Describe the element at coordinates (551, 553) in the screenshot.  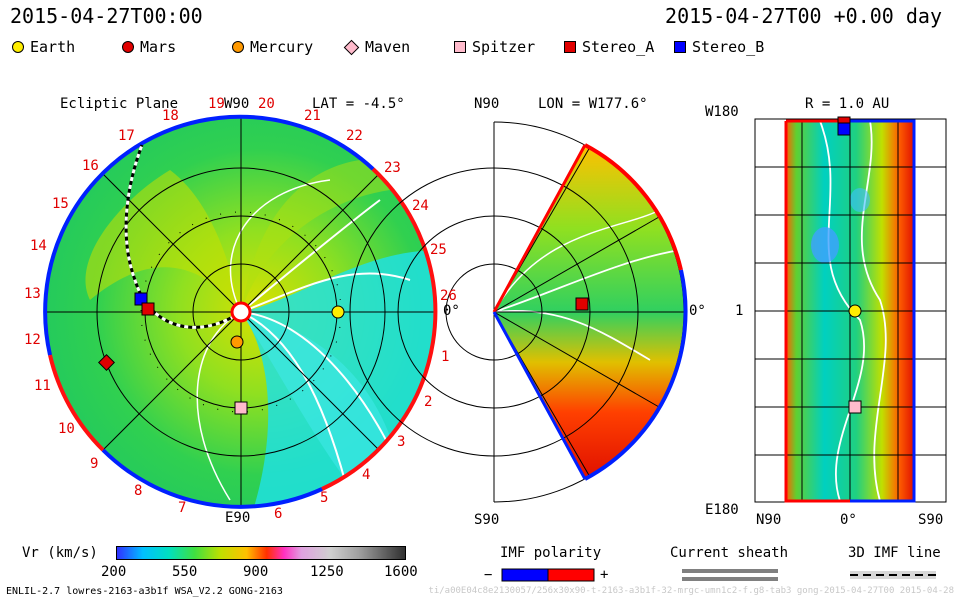
I see `imf-polarity-label: IMF polarity` at that location.